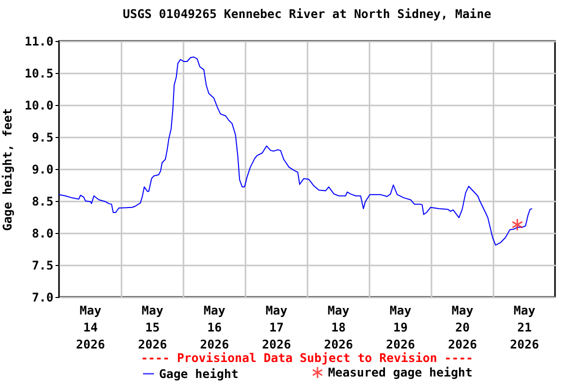 Image resolution: width=576 pixels, height=384 pixels. What do you see at coordinates (400, 373) in the screenshot?
I see `legend-label: Measured gage height` at bounding box center [400, 373].